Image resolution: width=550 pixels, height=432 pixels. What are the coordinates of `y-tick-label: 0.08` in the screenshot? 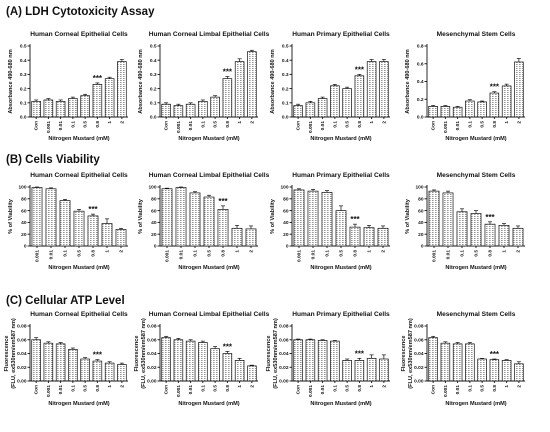 It's located at (22, 327).